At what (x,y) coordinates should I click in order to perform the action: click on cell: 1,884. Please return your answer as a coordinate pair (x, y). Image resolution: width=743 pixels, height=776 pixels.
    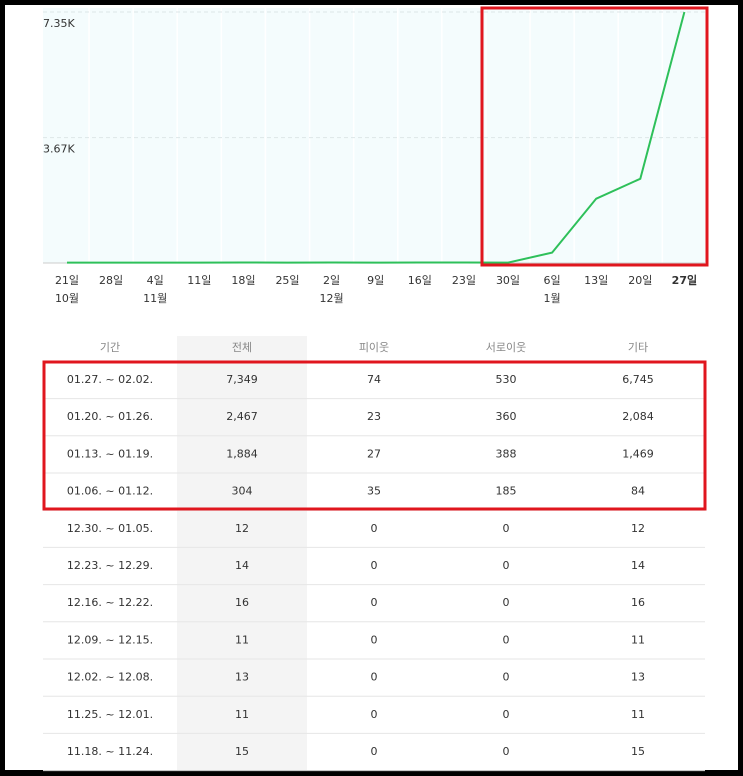
    Looking at the image, I should click on (242, 453).